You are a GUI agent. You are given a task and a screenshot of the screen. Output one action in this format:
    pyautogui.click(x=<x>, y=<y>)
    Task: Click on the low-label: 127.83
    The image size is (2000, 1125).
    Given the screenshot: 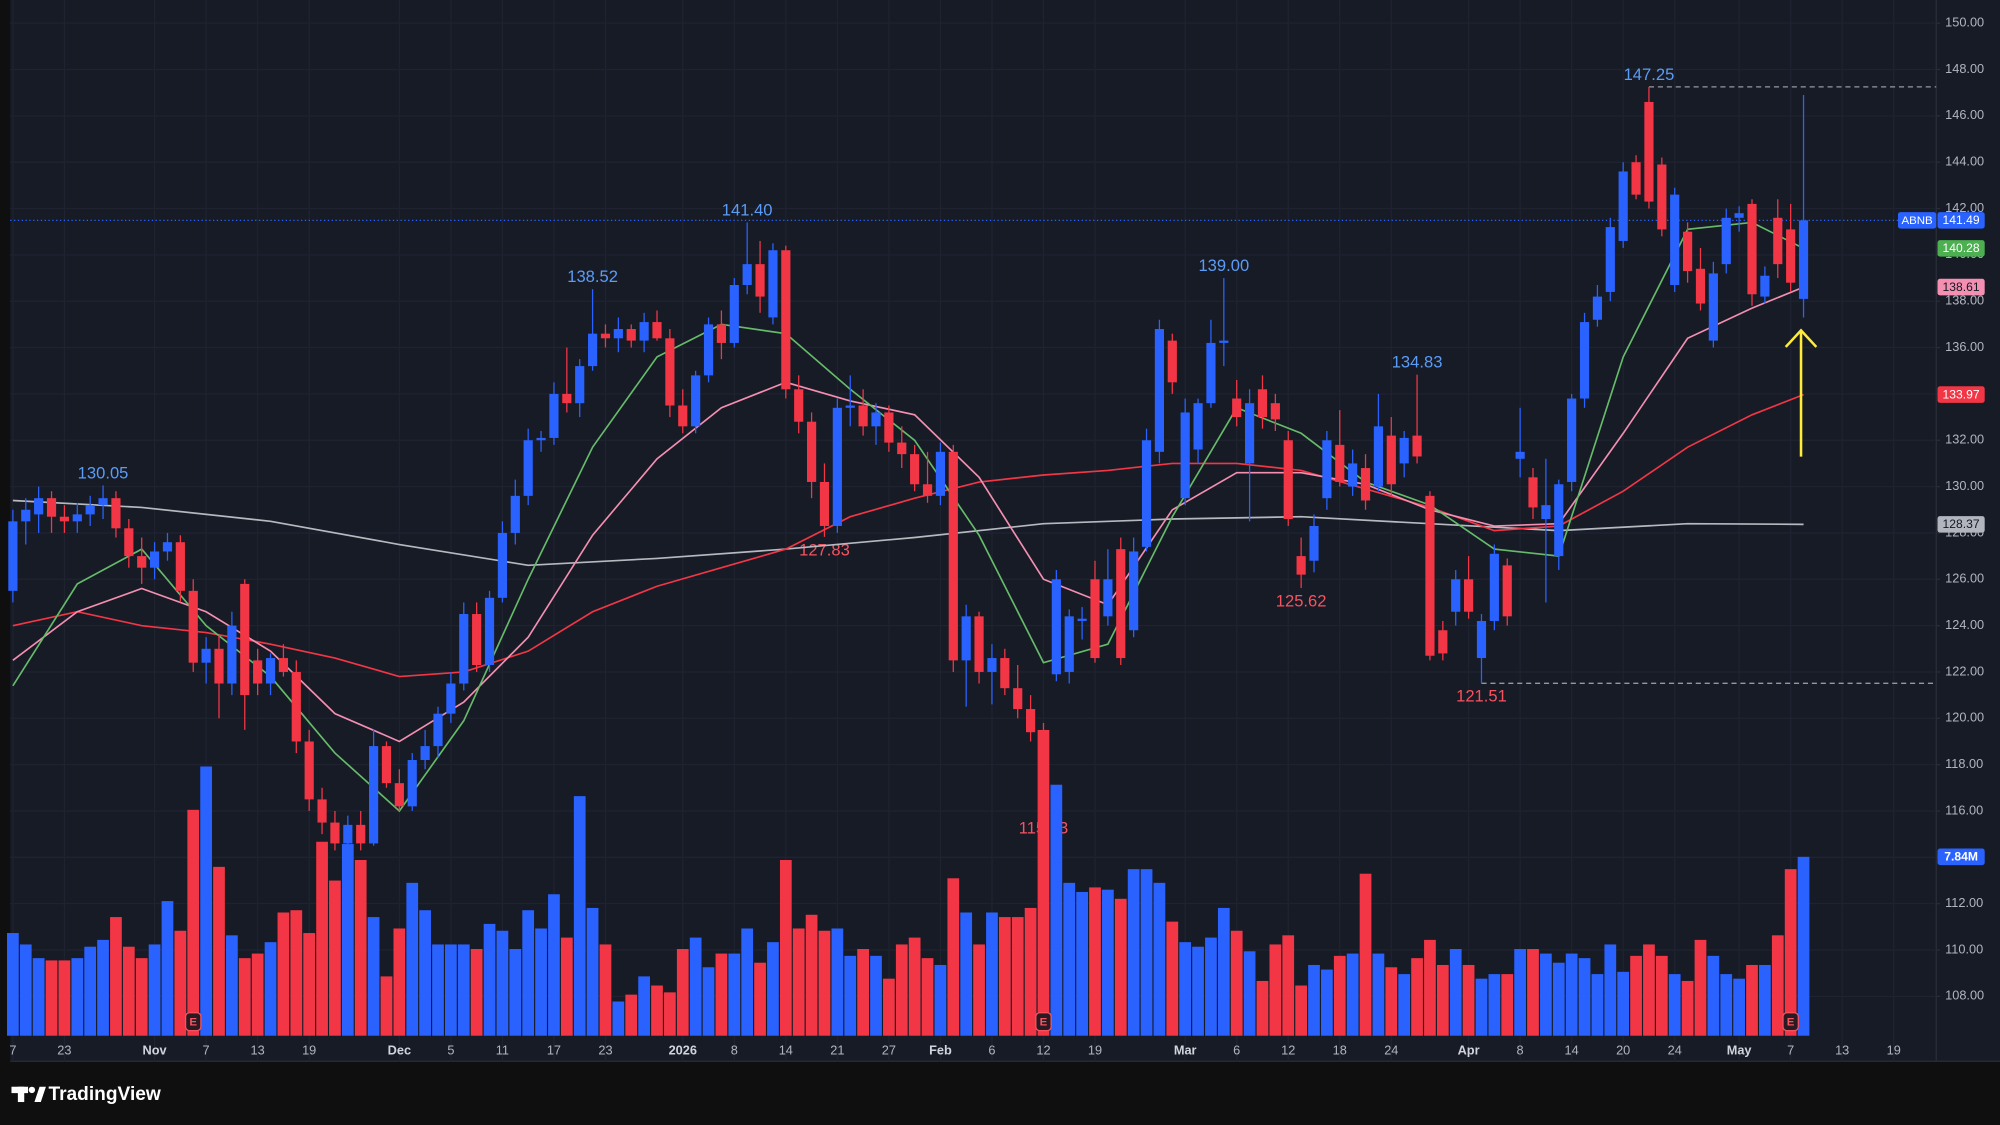 What is the action you would take?
    pyautogui.click(x=824, y=549)
    